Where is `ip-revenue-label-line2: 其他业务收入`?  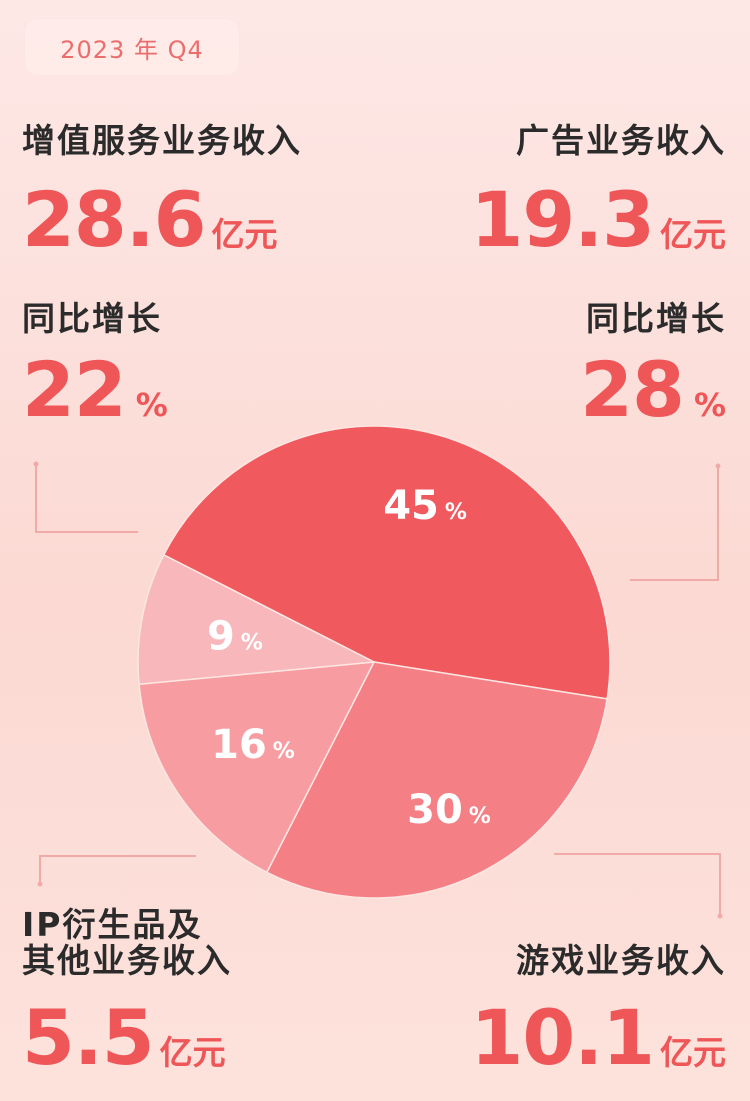
ip-revenue-label-line2: 其他业务收入 is located at coordinates (127, 960).